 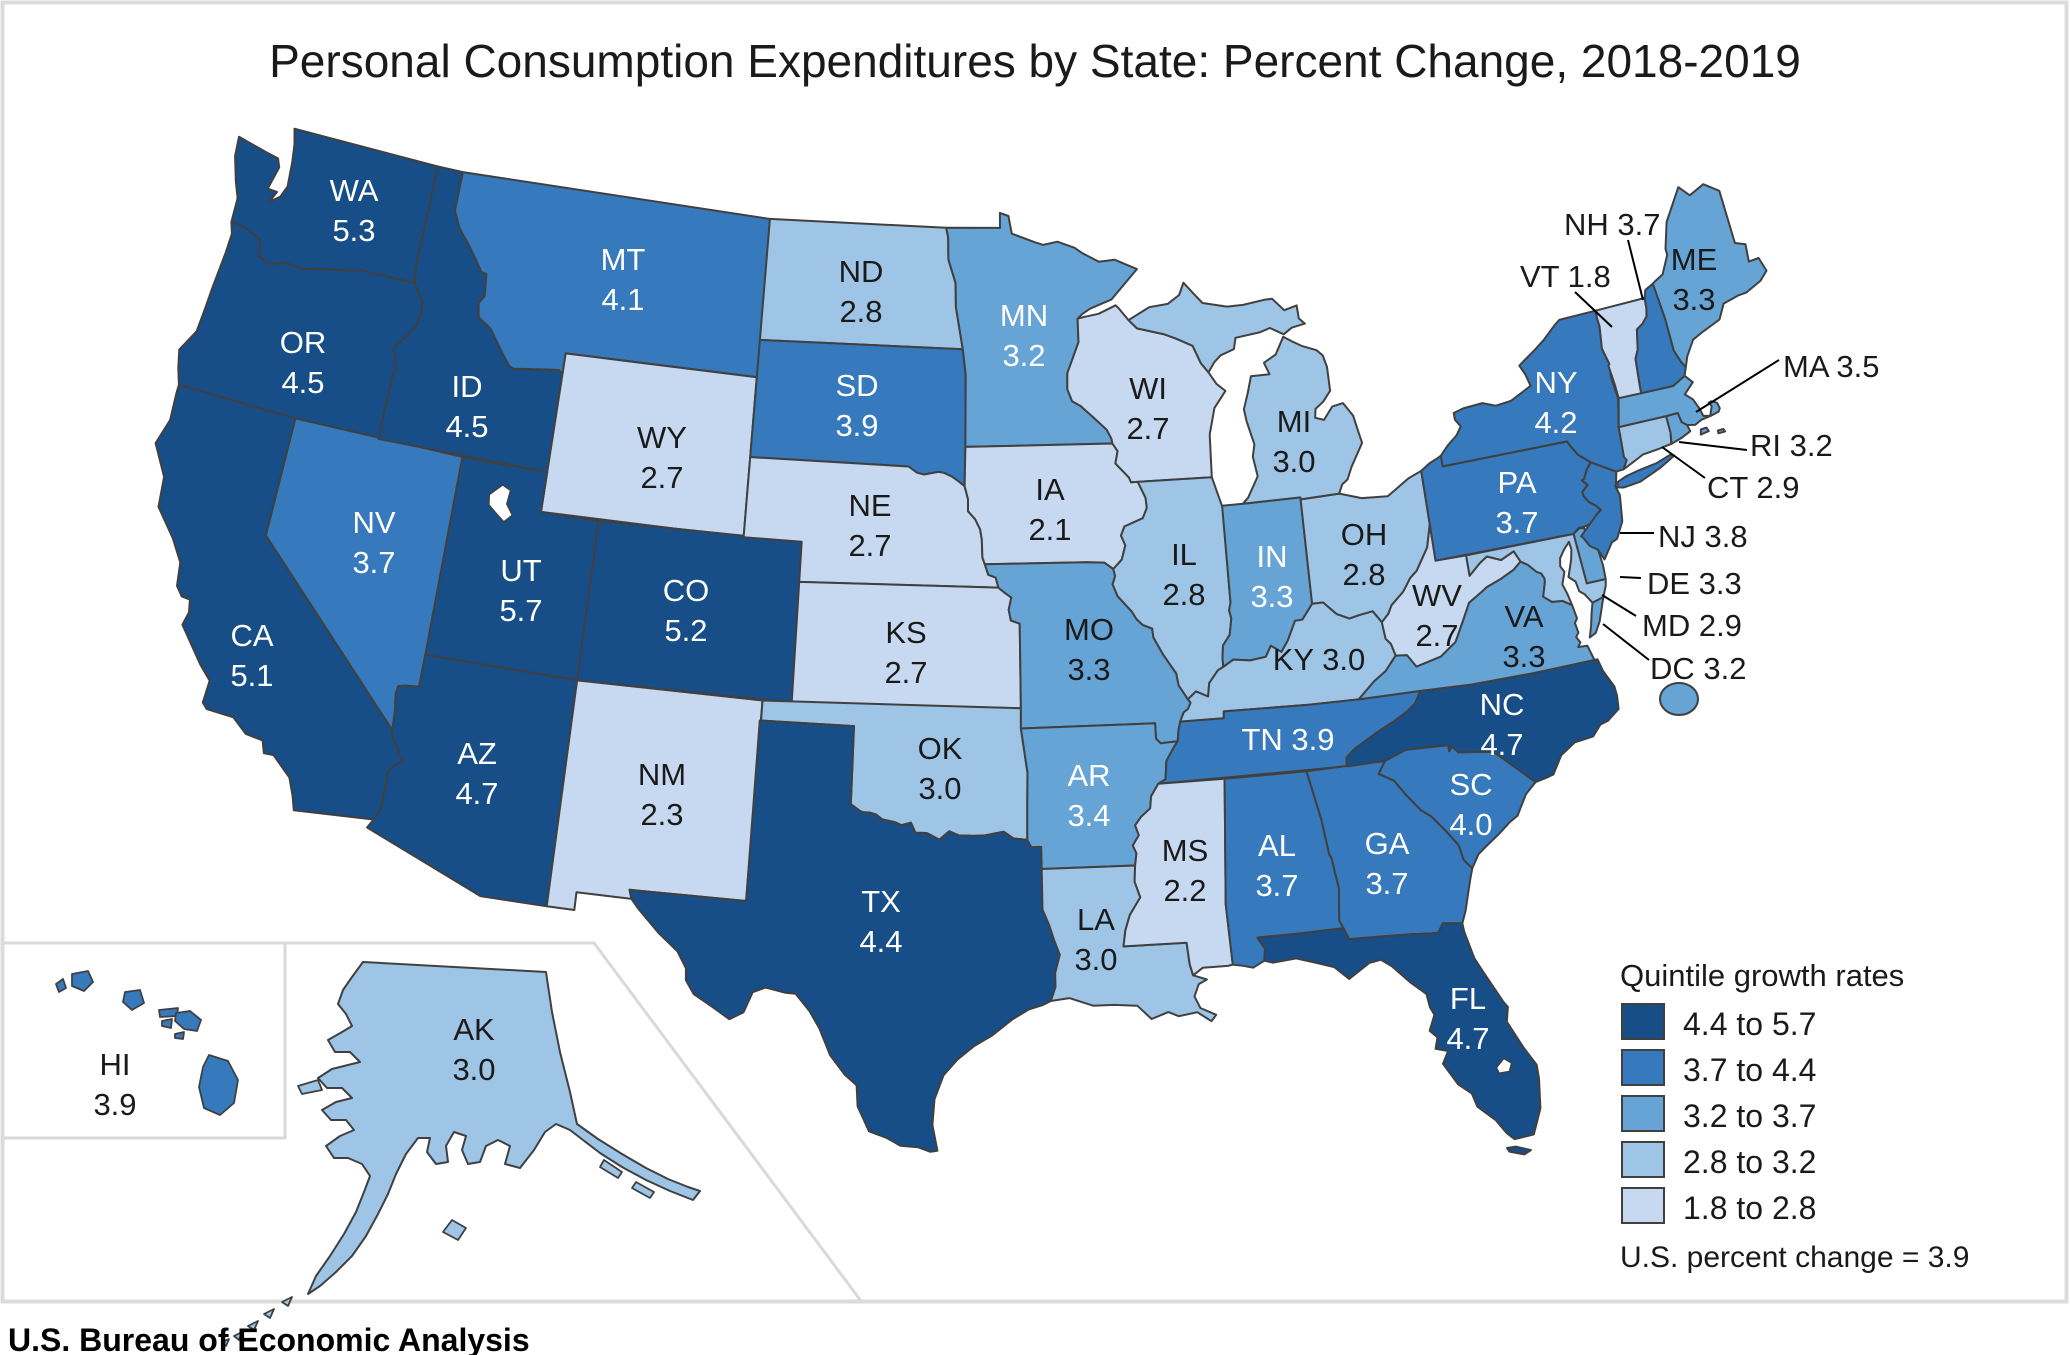 I want to click on svg-text: VA, so click(x=1523, y=616).